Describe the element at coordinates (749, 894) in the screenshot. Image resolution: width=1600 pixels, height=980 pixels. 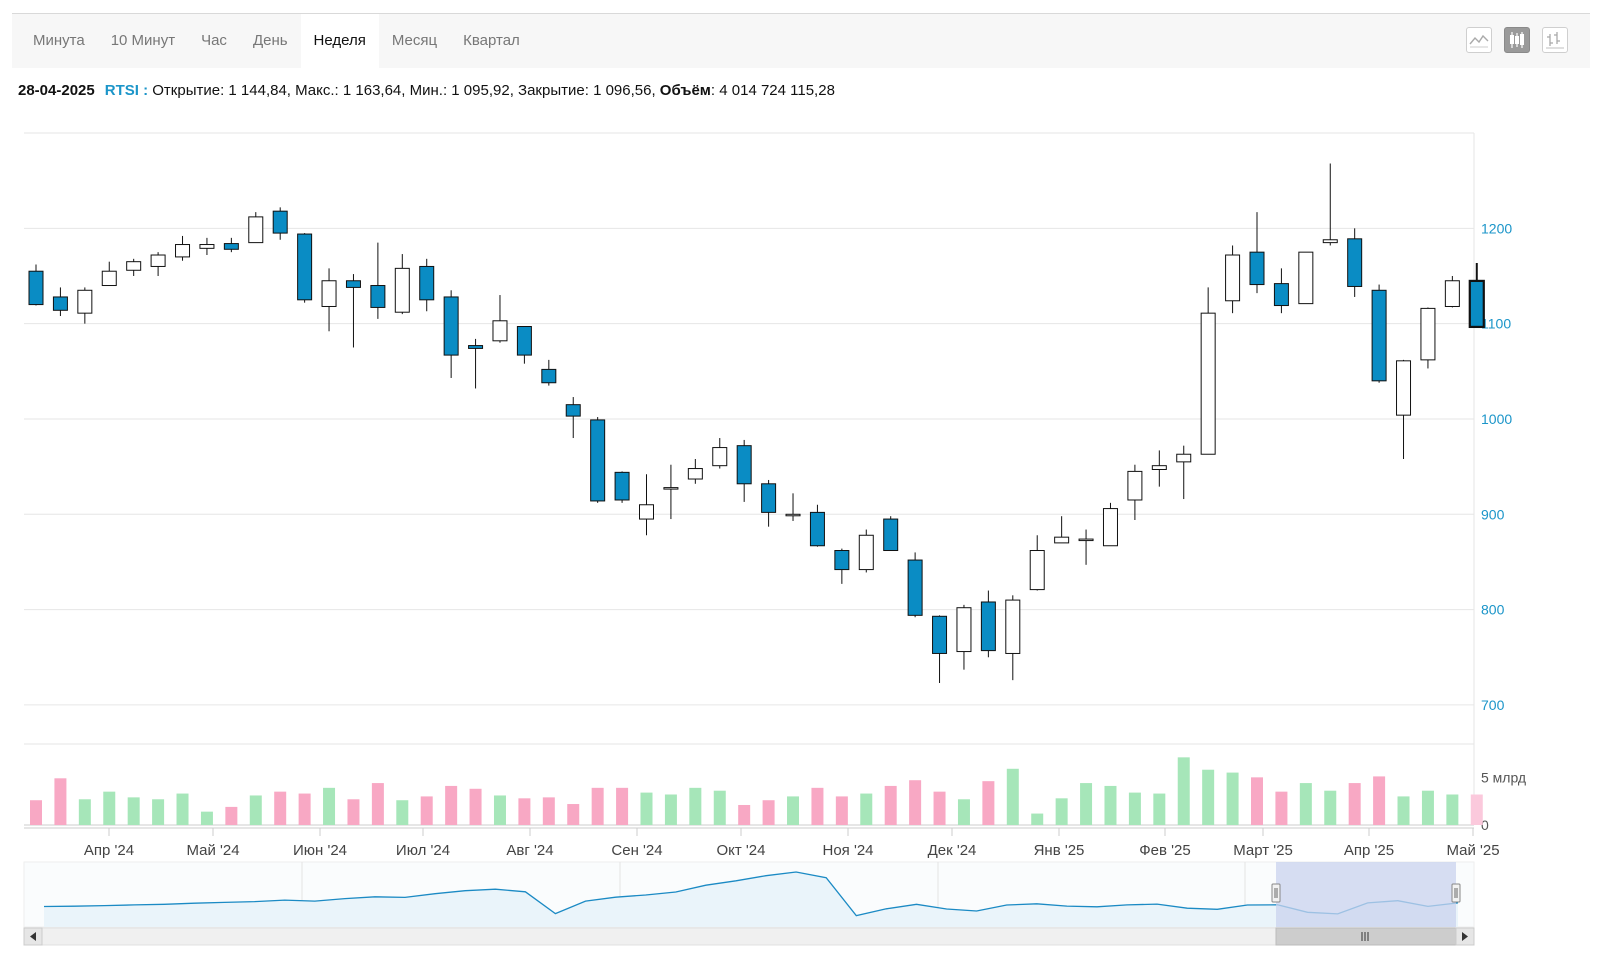
I see `navigator: 2018202020222024` at that location.